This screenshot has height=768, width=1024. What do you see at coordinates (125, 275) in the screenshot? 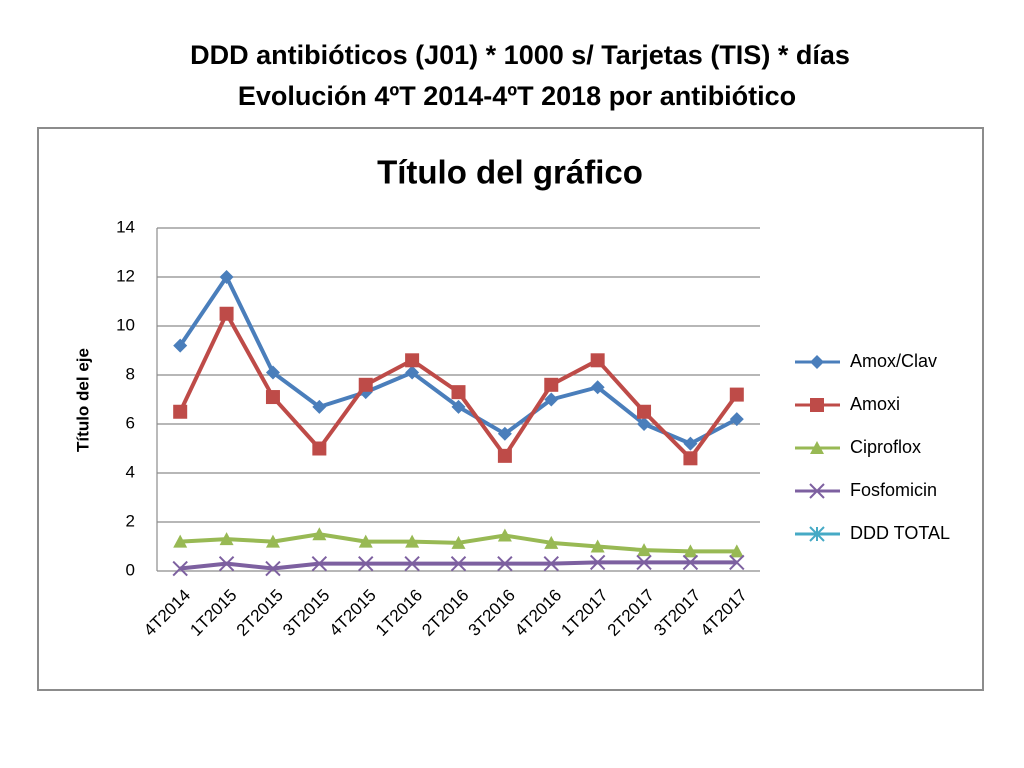
I see `y-tick-label: 12` at bounding box center [125, 275].